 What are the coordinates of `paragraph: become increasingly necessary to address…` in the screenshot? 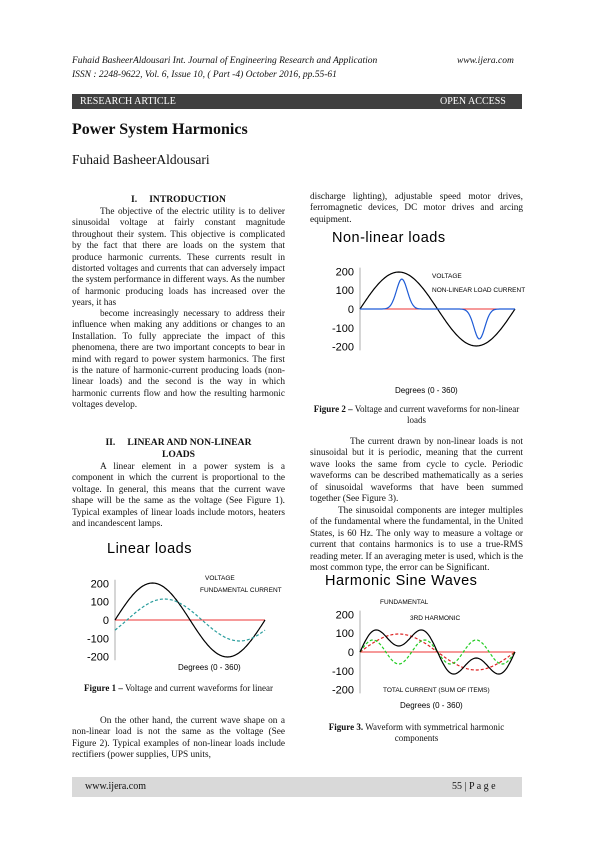 It's located at (178, 360).